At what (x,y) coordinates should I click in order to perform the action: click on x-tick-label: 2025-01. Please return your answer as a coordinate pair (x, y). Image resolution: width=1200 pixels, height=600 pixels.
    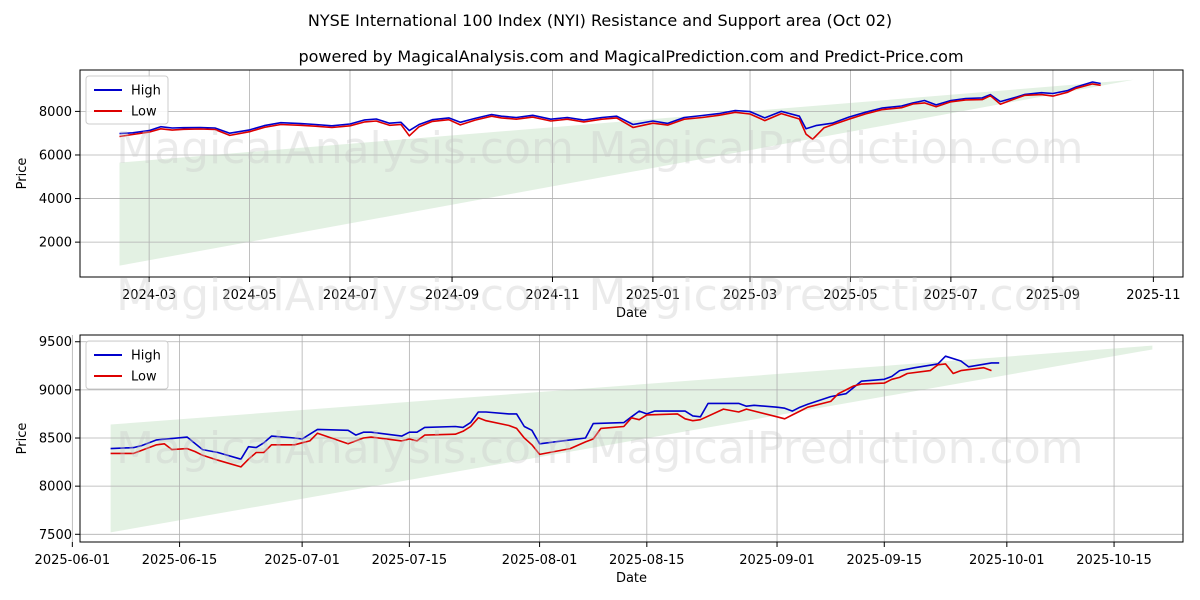
    Looking at the image, I should click on (653, 295).